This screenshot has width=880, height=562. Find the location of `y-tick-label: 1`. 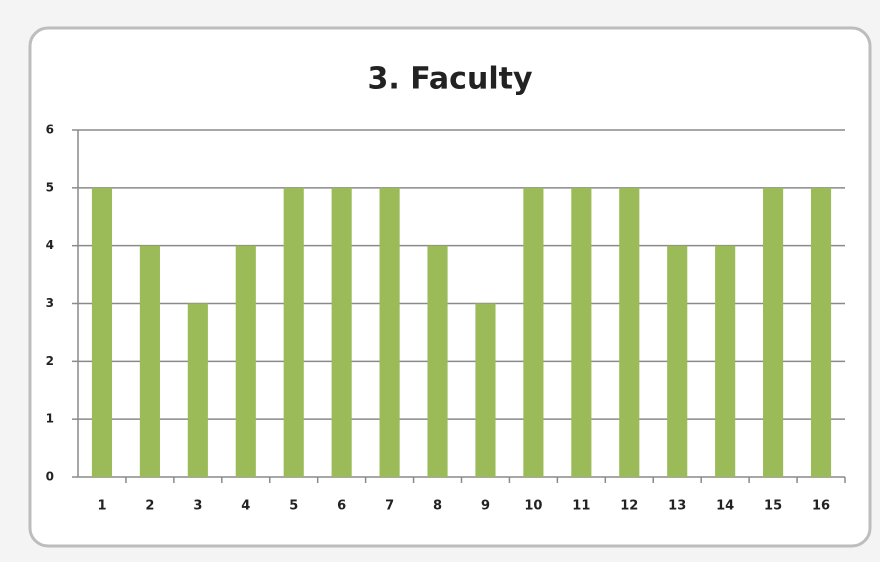

y-tick-label: 1 is located at coordinates (50, 419).